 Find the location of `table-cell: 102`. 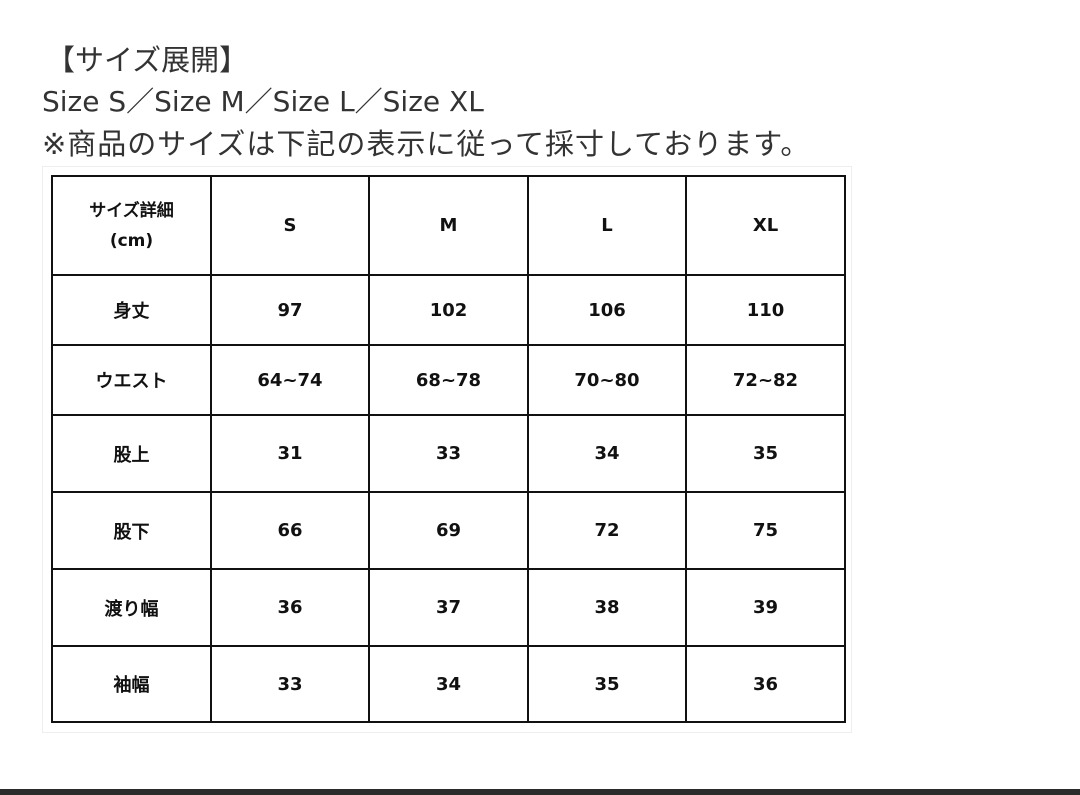

table-cell: 102 is located at coordinates (448, 310).